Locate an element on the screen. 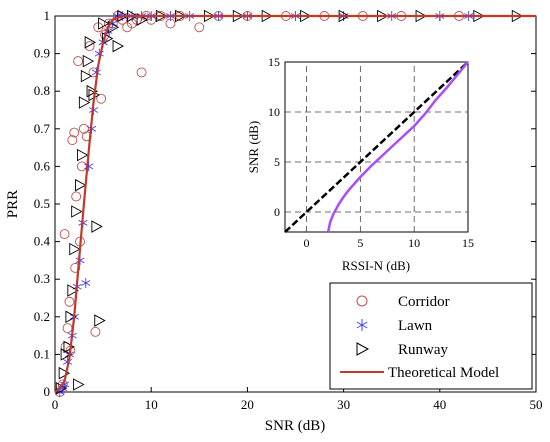  y-axis-label: PRR is located at coordinates (13, 204).